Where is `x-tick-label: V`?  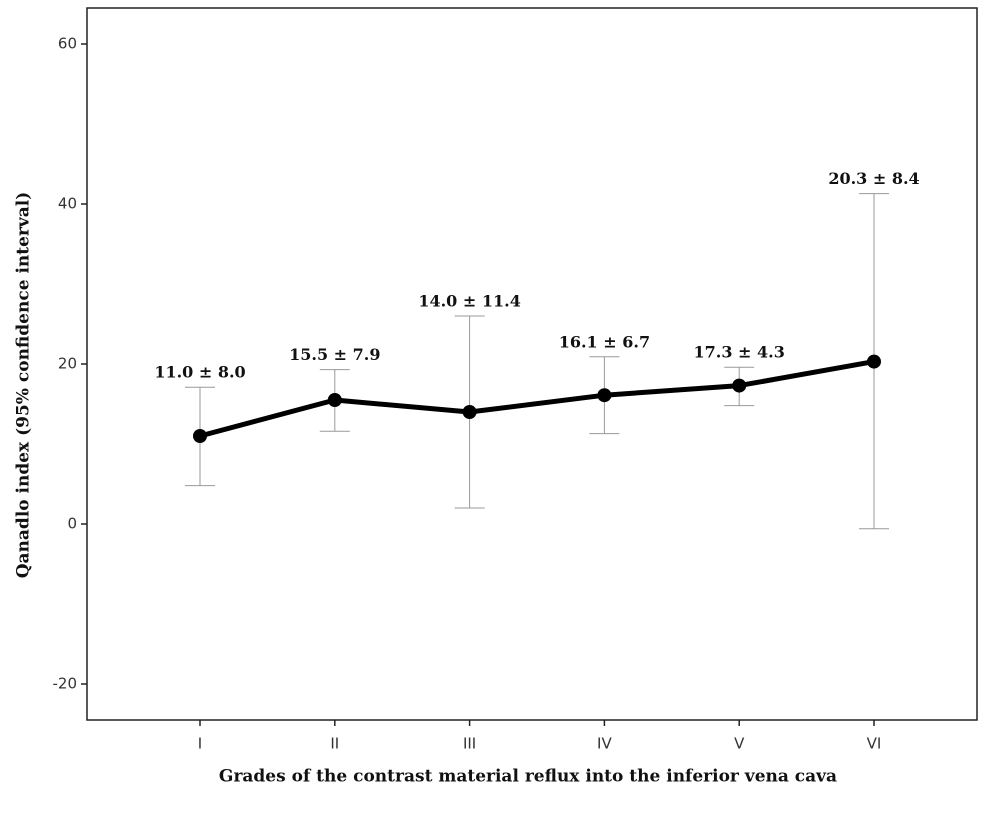 x-tick-label: V is located at coordinates (739, 744).